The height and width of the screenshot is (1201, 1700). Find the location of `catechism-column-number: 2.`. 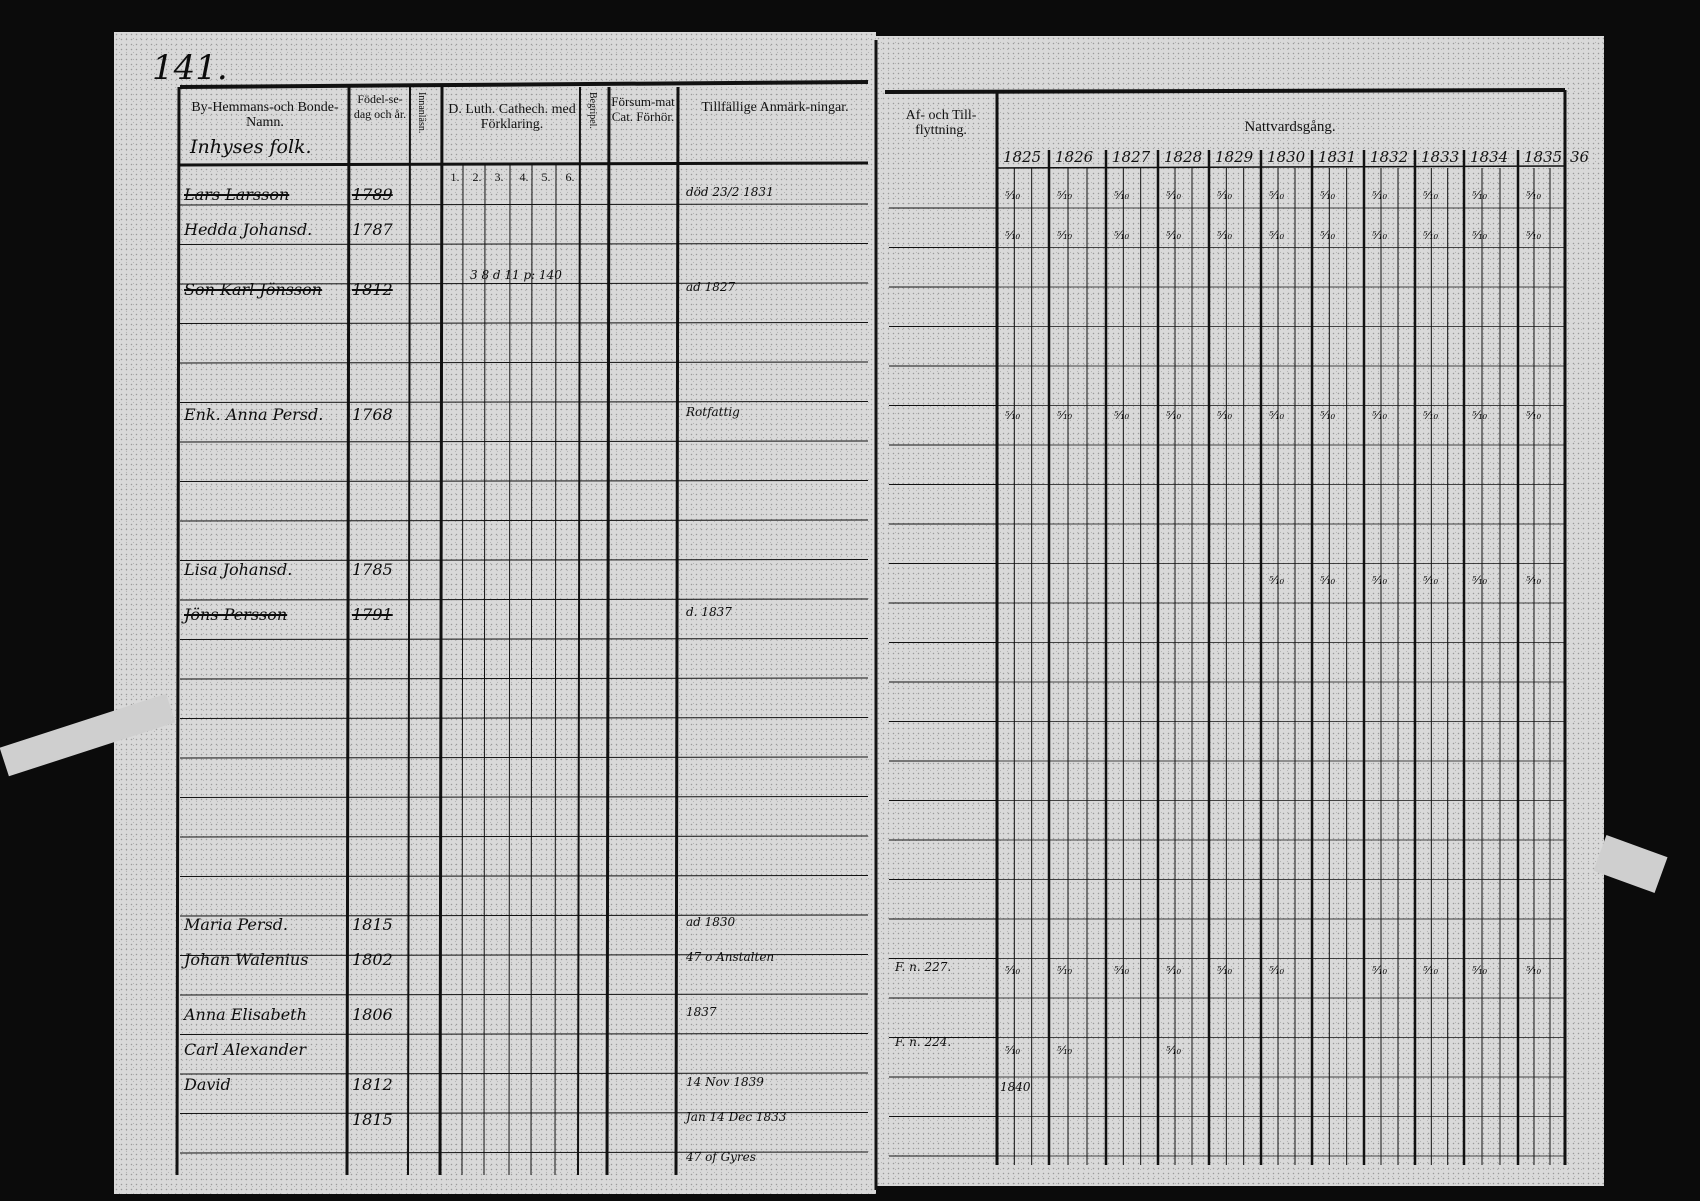

catechism-column-number: 2. is located at coordinates (477, 177).